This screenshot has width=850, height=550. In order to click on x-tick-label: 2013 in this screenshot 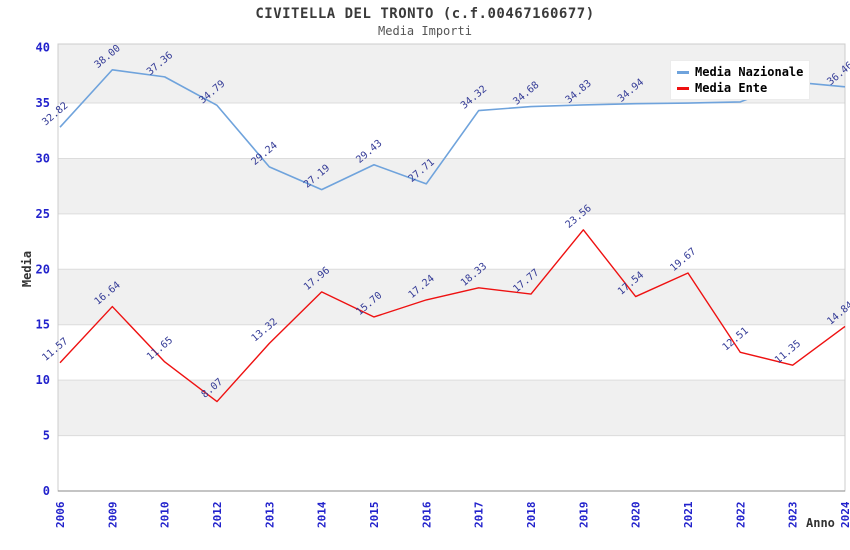, I will do `click(269, 515)`.